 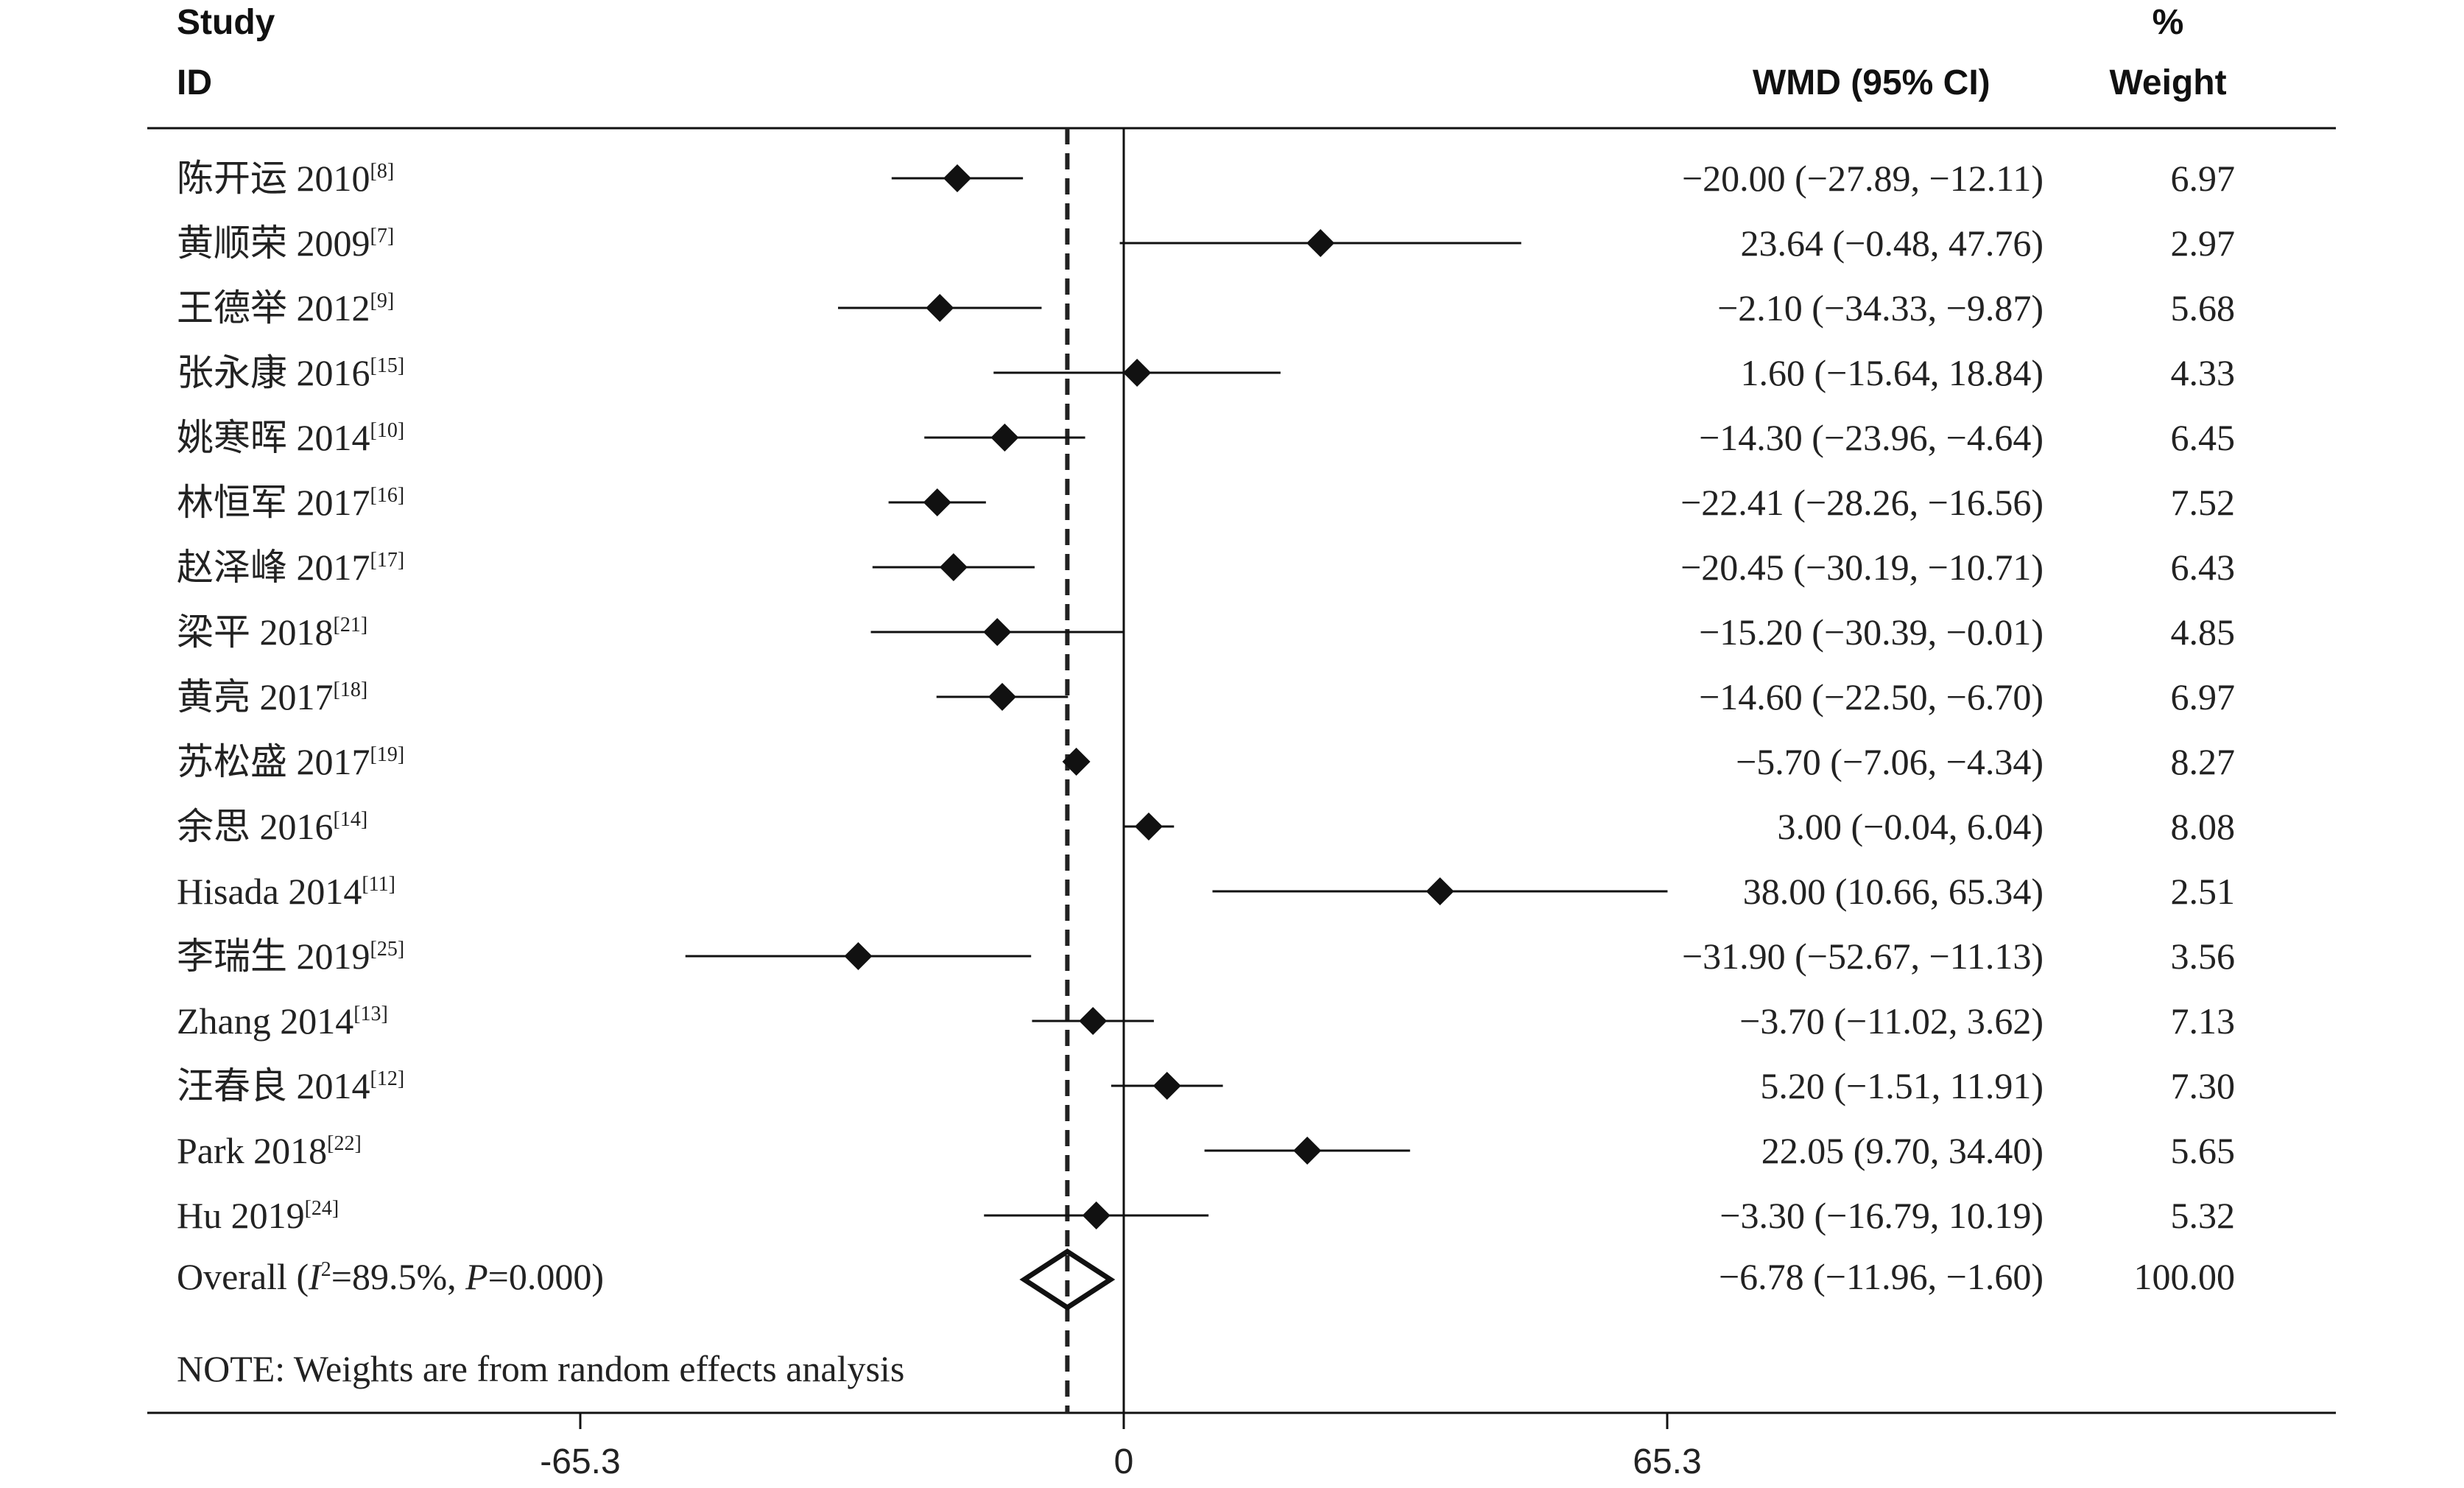 I want to click on study-ci-text: −5.70 (−7.06, −4.34), so click(x=1890, y=761).